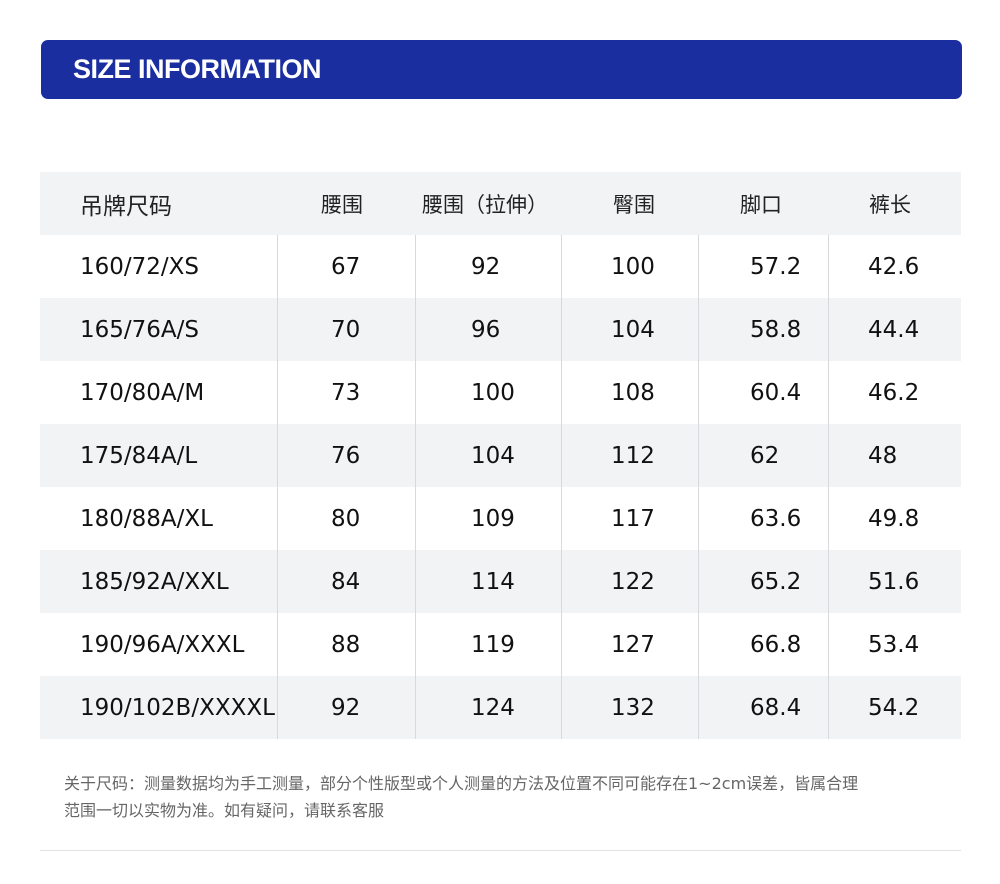 This screenshot has height=884, width=1000. Describe the element at coordinates (776, 581) in the screenshot. I see `leg-opening-cell: 65.2` at that location.